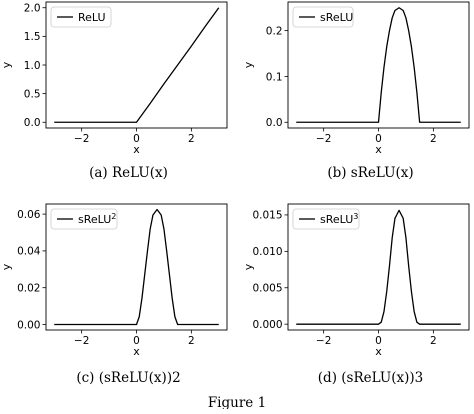 The width and height of the screenshot is (474, 414). I want to click on y-tick-label: 1.0, so click(32, 66).